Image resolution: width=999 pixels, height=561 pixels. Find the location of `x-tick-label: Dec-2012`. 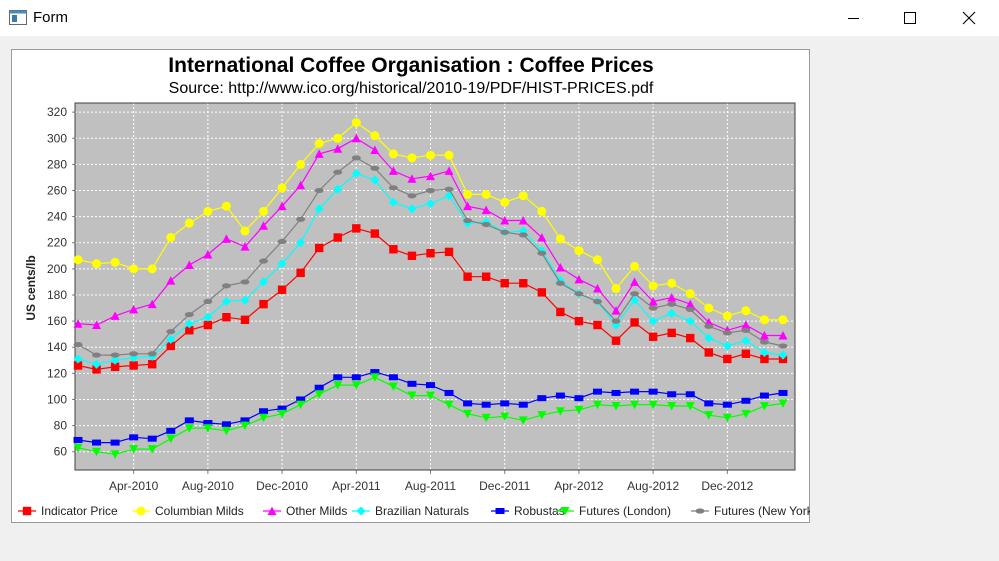

x-tick-label: Dec-2012 is located at coordinates (727, 486).